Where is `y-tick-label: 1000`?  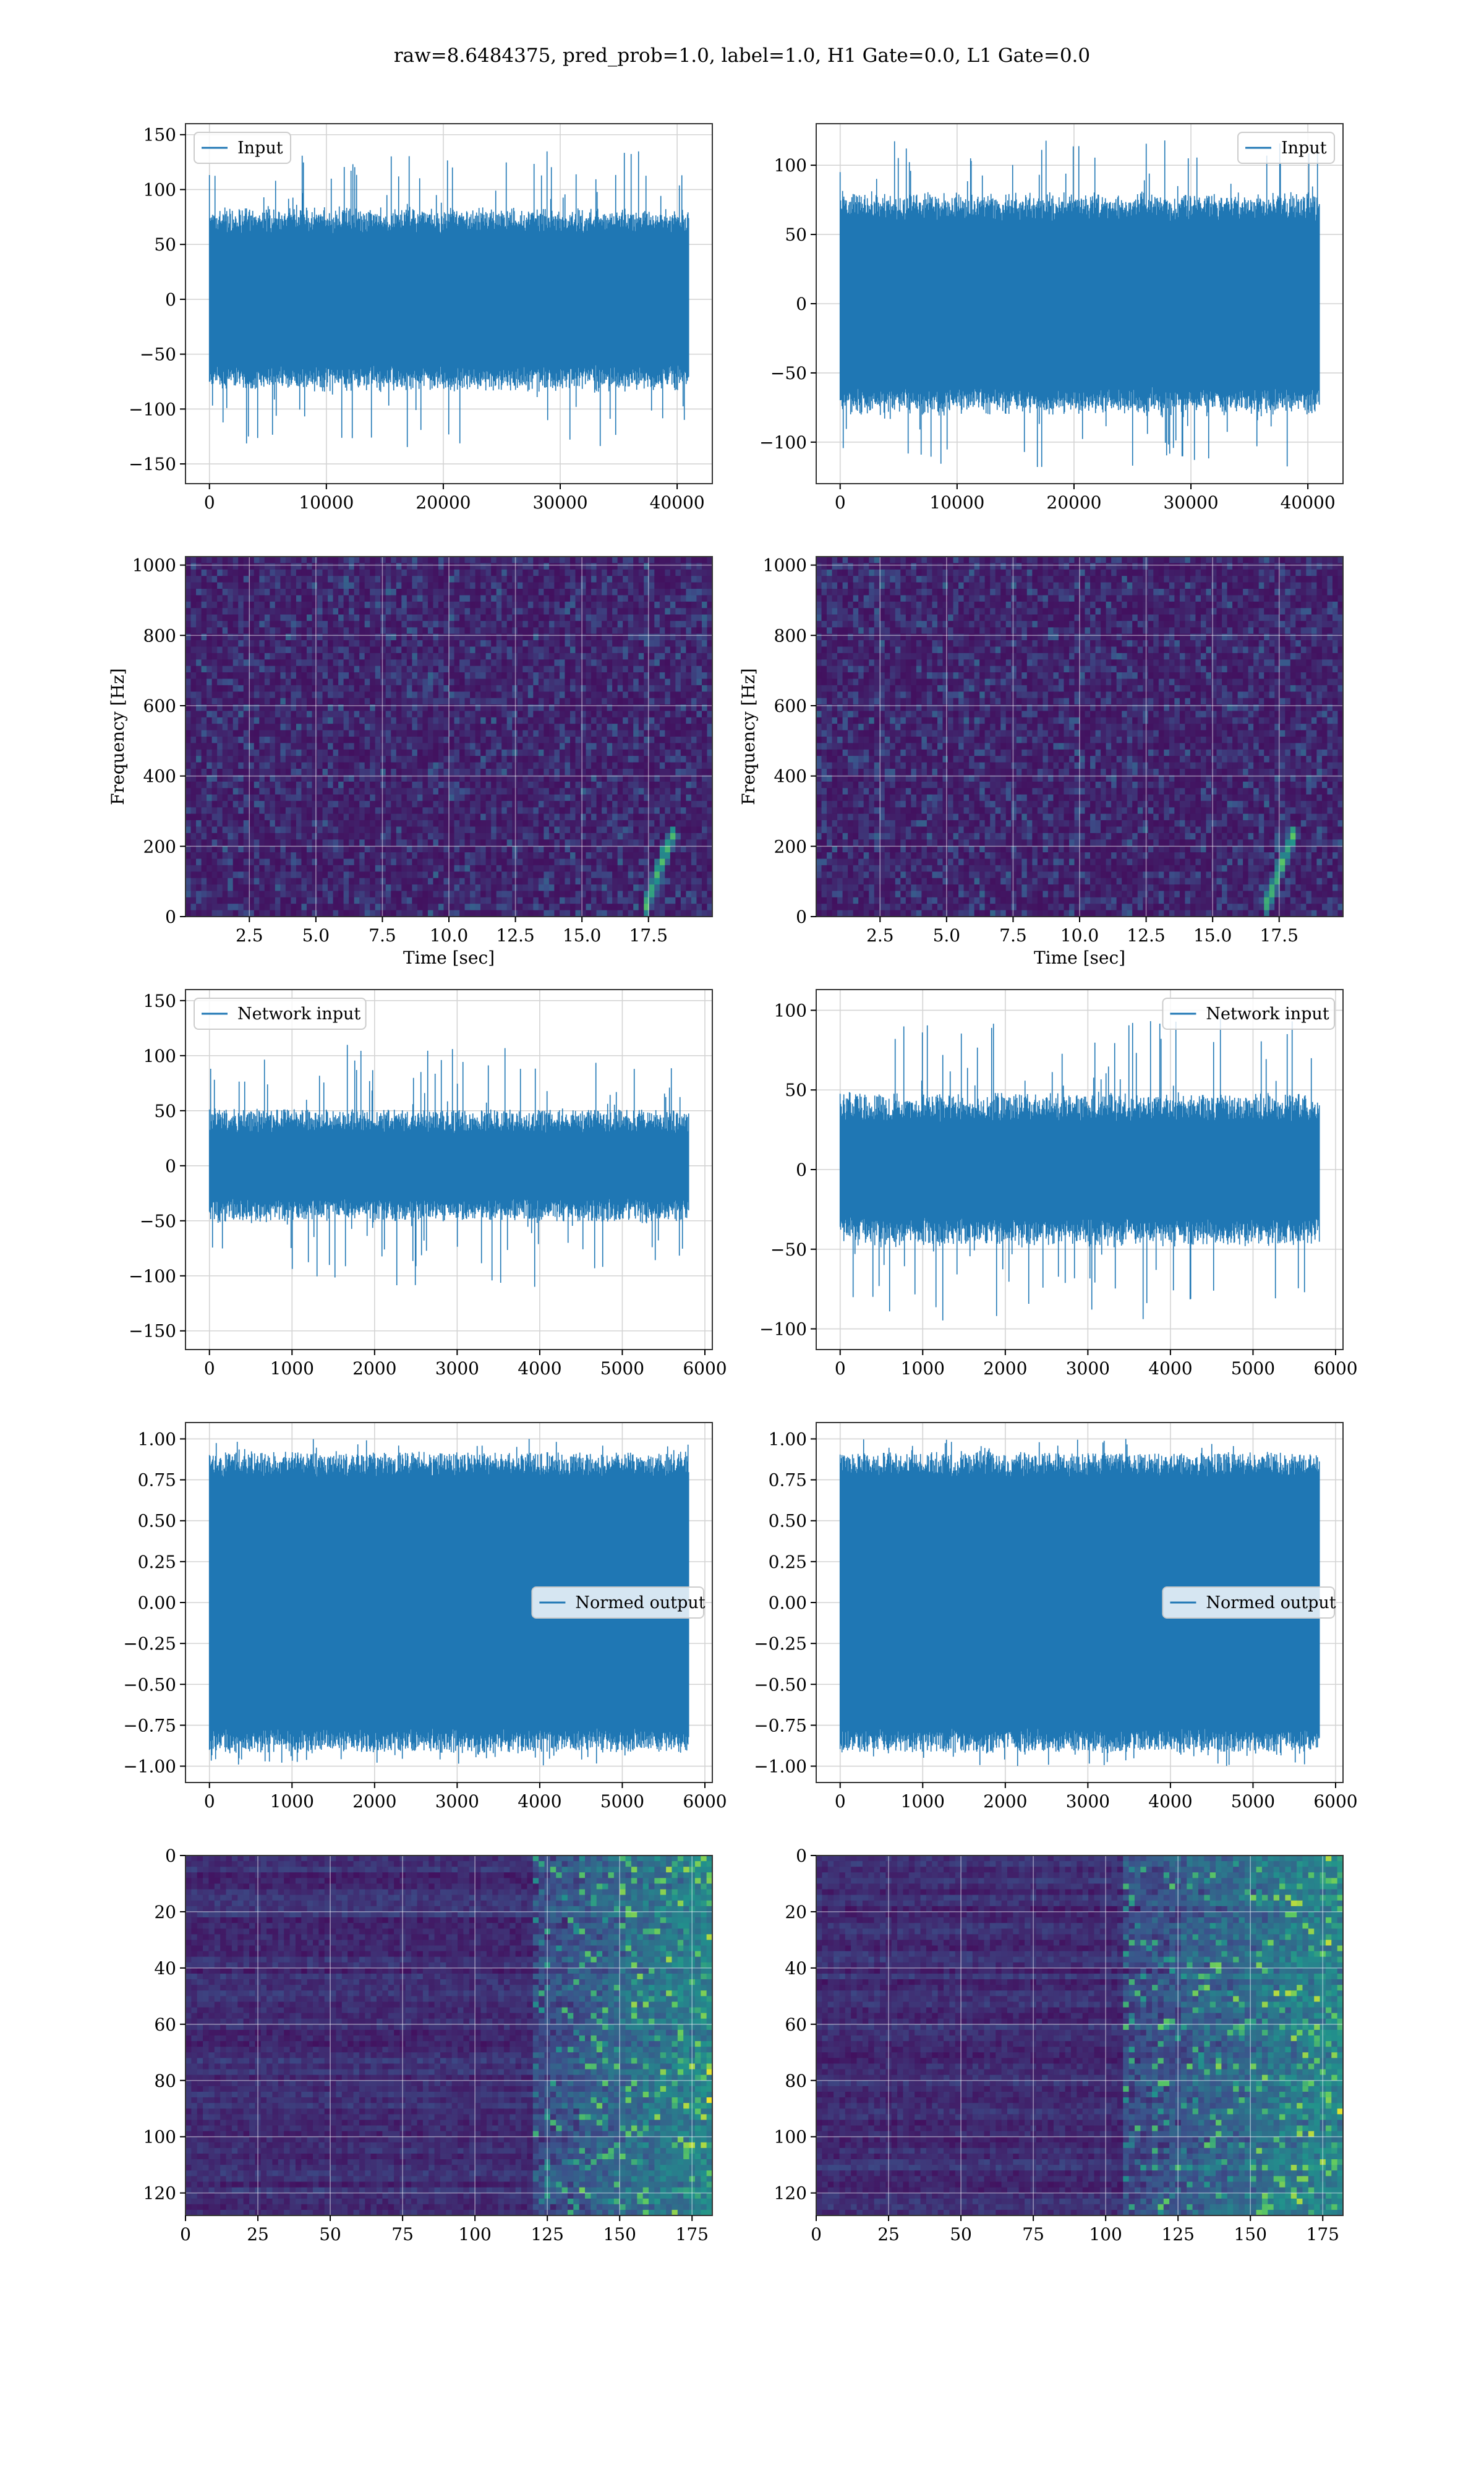
y-tick-label: 1000 is located at coordinates (154, 565).